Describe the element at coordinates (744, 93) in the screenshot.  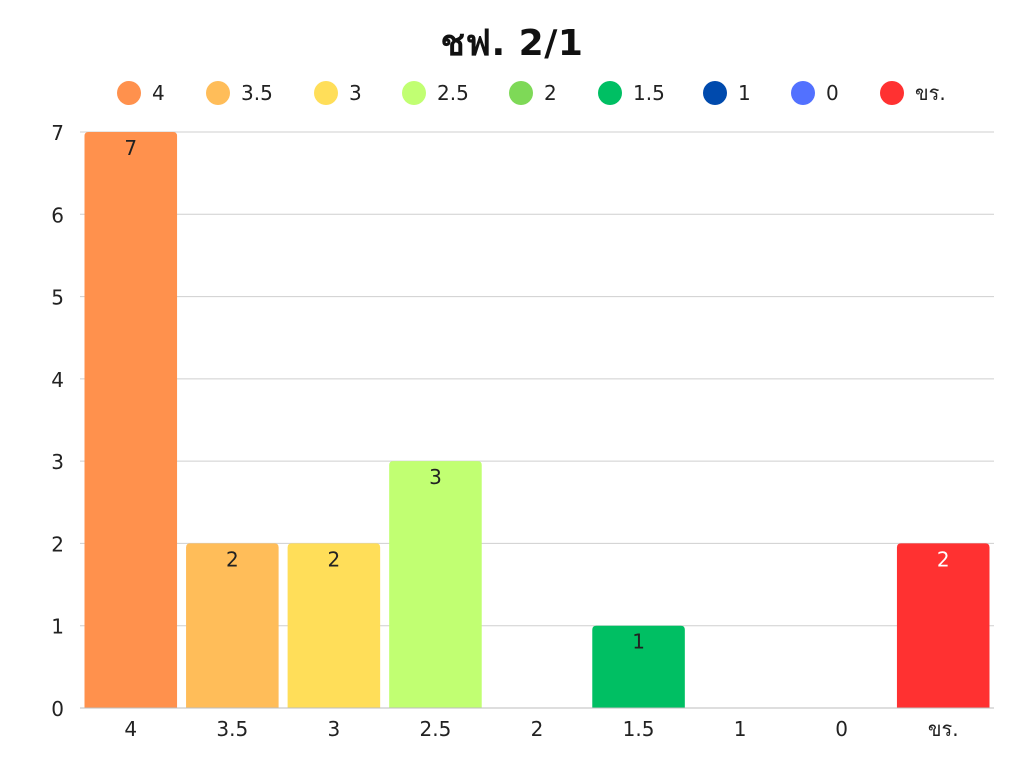
I see `legend-label: 1` at that location.